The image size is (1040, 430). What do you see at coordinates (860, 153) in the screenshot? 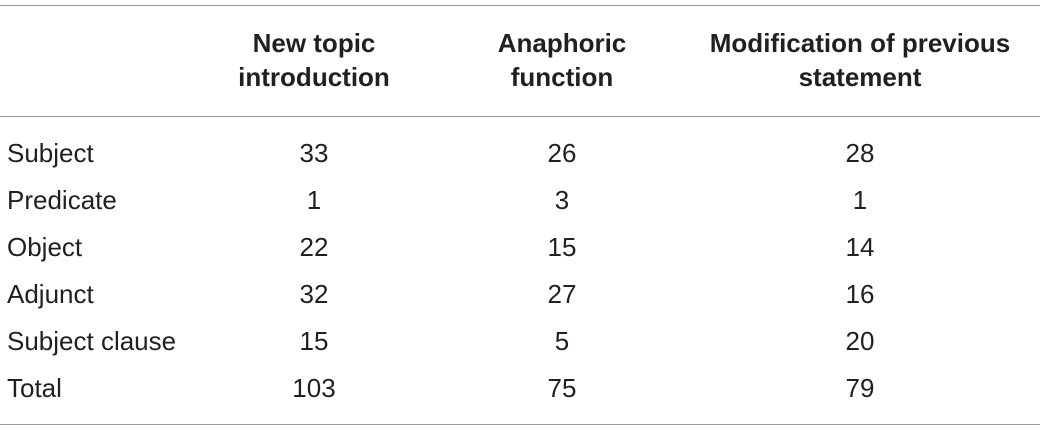
I see `table-cell: 28` at bounding box center [860, 153].